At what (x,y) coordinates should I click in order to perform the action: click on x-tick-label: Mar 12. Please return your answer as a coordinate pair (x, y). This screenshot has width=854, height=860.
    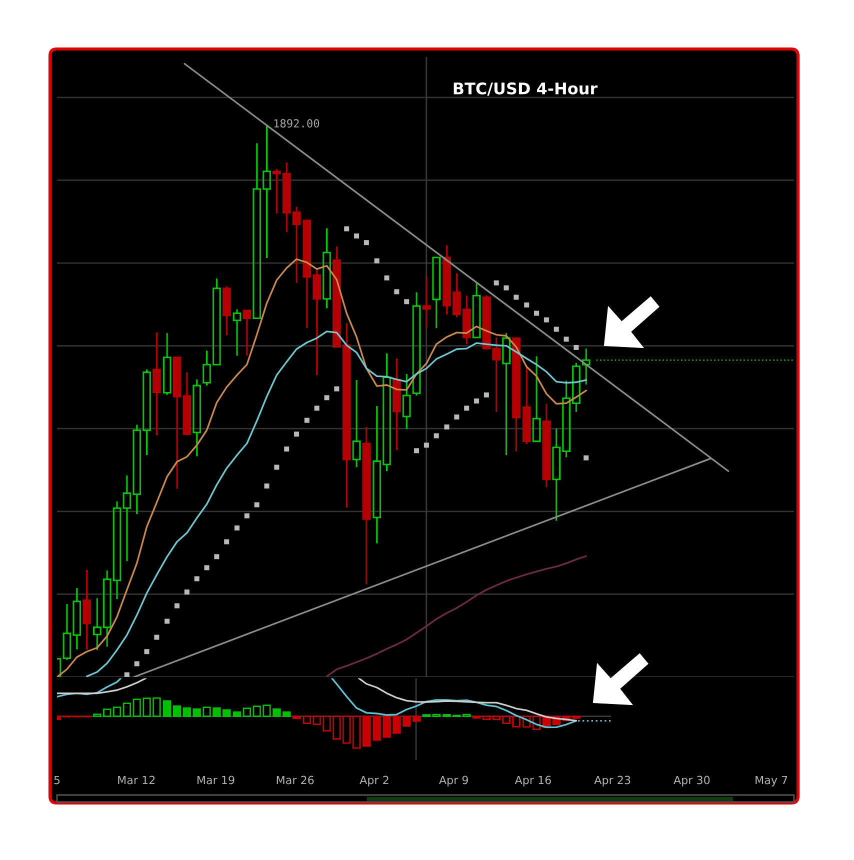
    Looking at the image, I should click on (136, 780).